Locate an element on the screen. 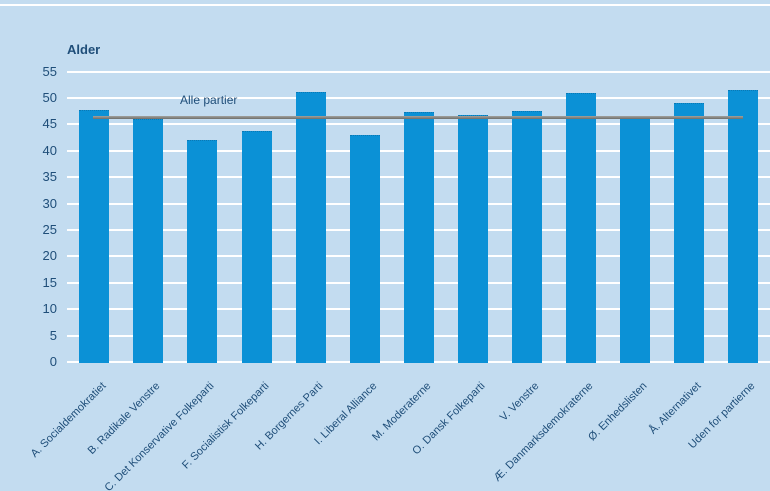 The height and width of the screenshot is (491, 770). y-axis-title: Alder is located at coordinates (84, 49).